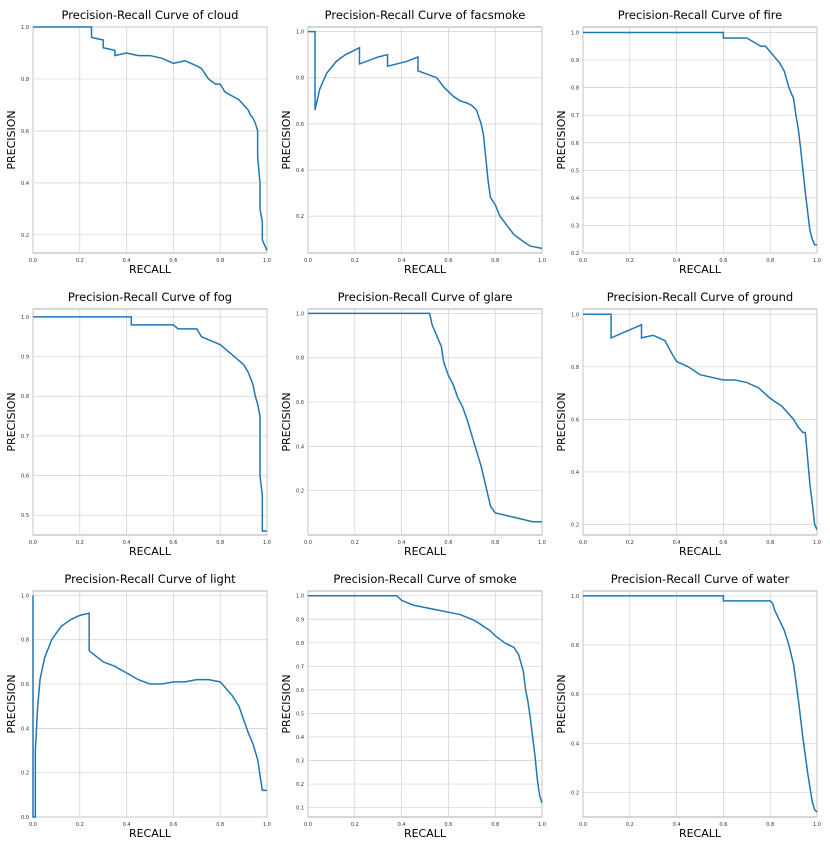 The width and height of the screenshot is (830, 850). I want to click on chart-title: Precision-Recall Curve of glare, so click(425, 297).